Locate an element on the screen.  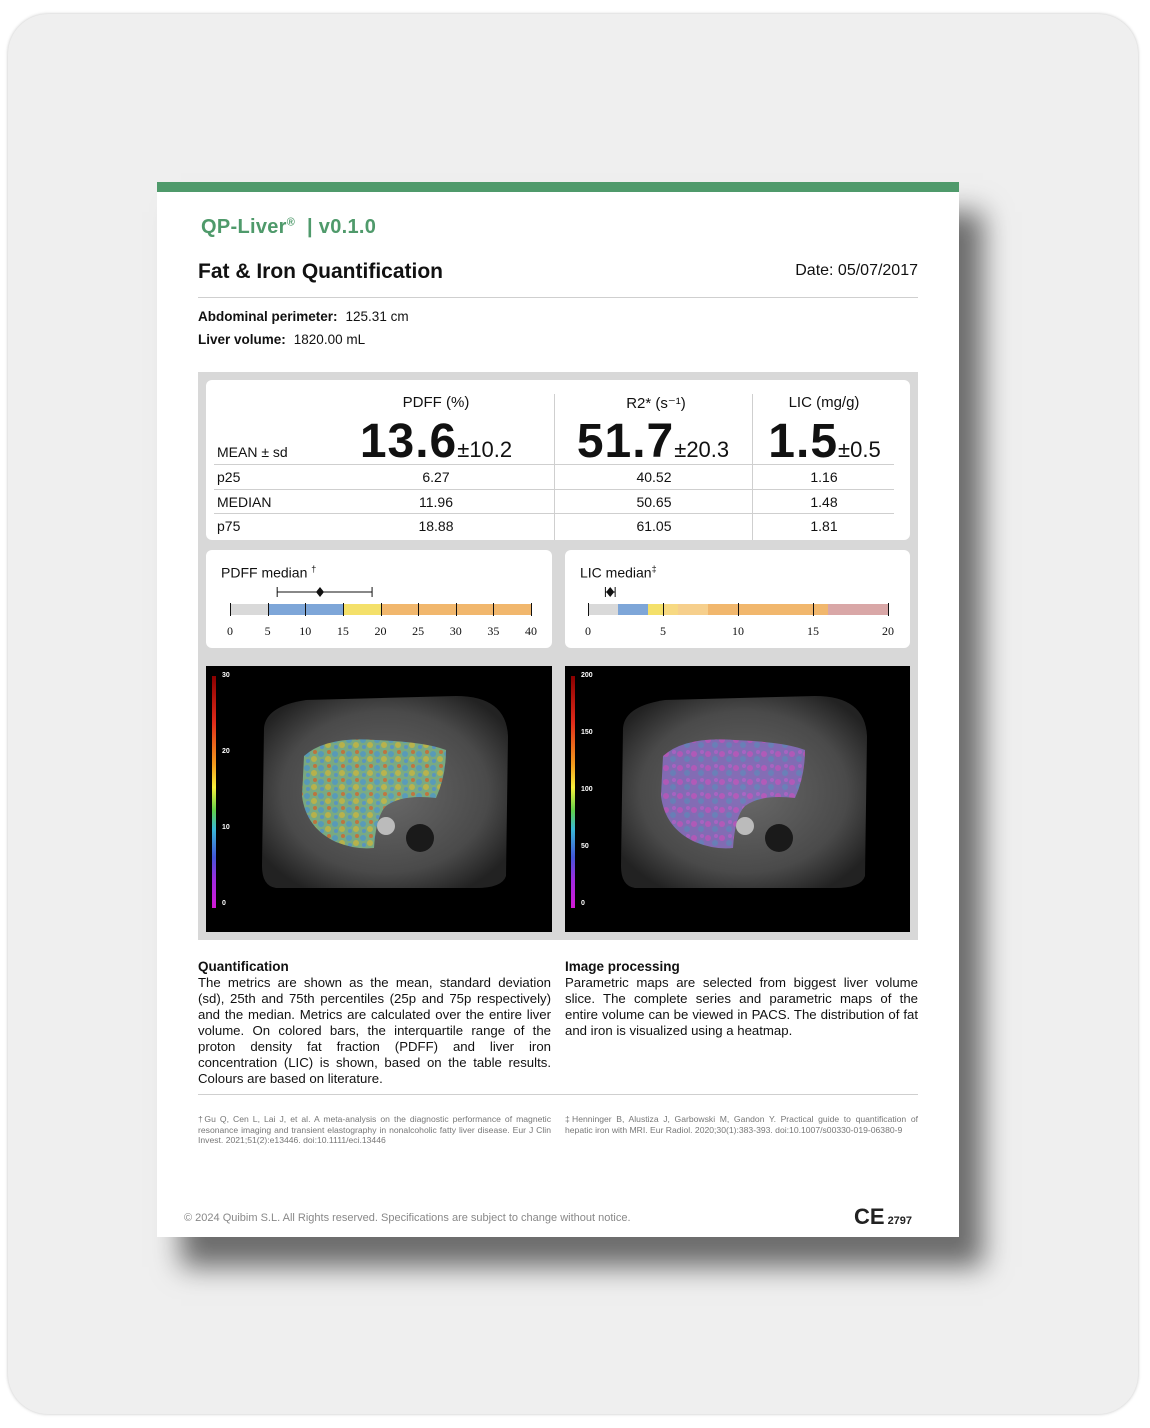
cell-median-lic: 1.48 is located at coordinates (824, 502).